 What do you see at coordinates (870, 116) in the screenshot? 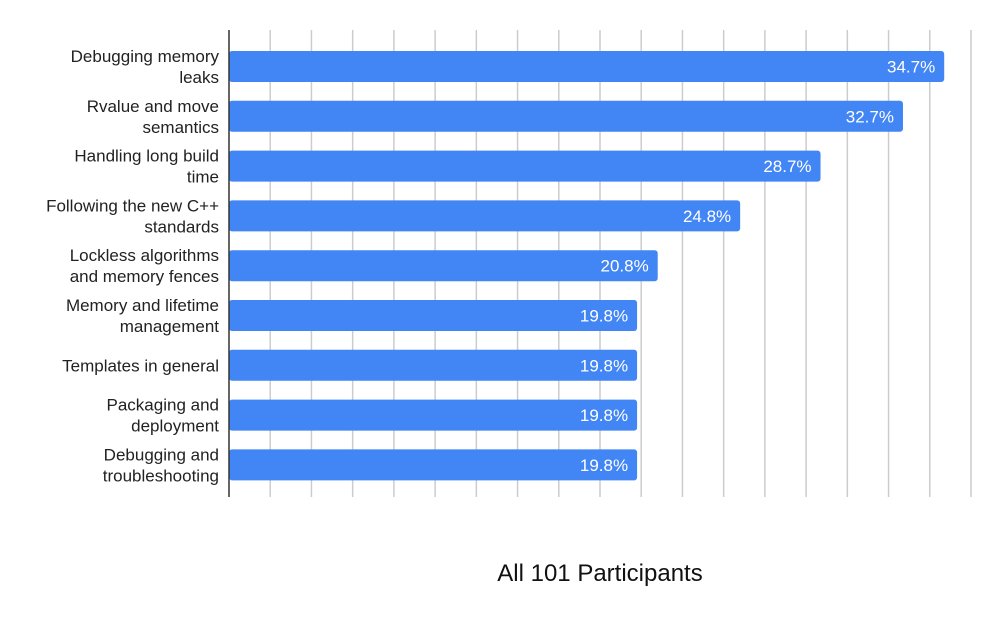
I see `bar-value-label: 32.7%` at bounding box center [870, 116].